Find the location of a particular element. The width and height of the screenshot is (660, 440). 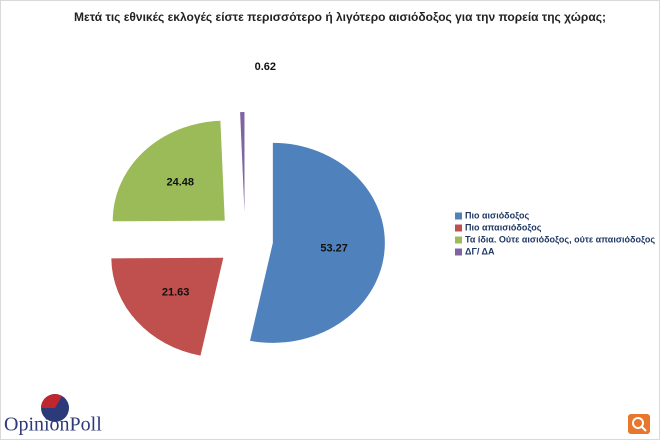

data-label: 24.48 is located at coordinates (180, 183).